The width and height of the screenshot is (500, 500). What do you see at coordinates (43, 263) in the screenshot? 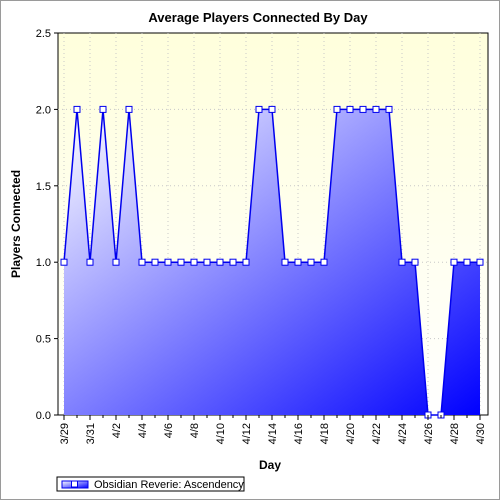
I see `y-tick-label: 1.0` at bounding box center [43, 263].